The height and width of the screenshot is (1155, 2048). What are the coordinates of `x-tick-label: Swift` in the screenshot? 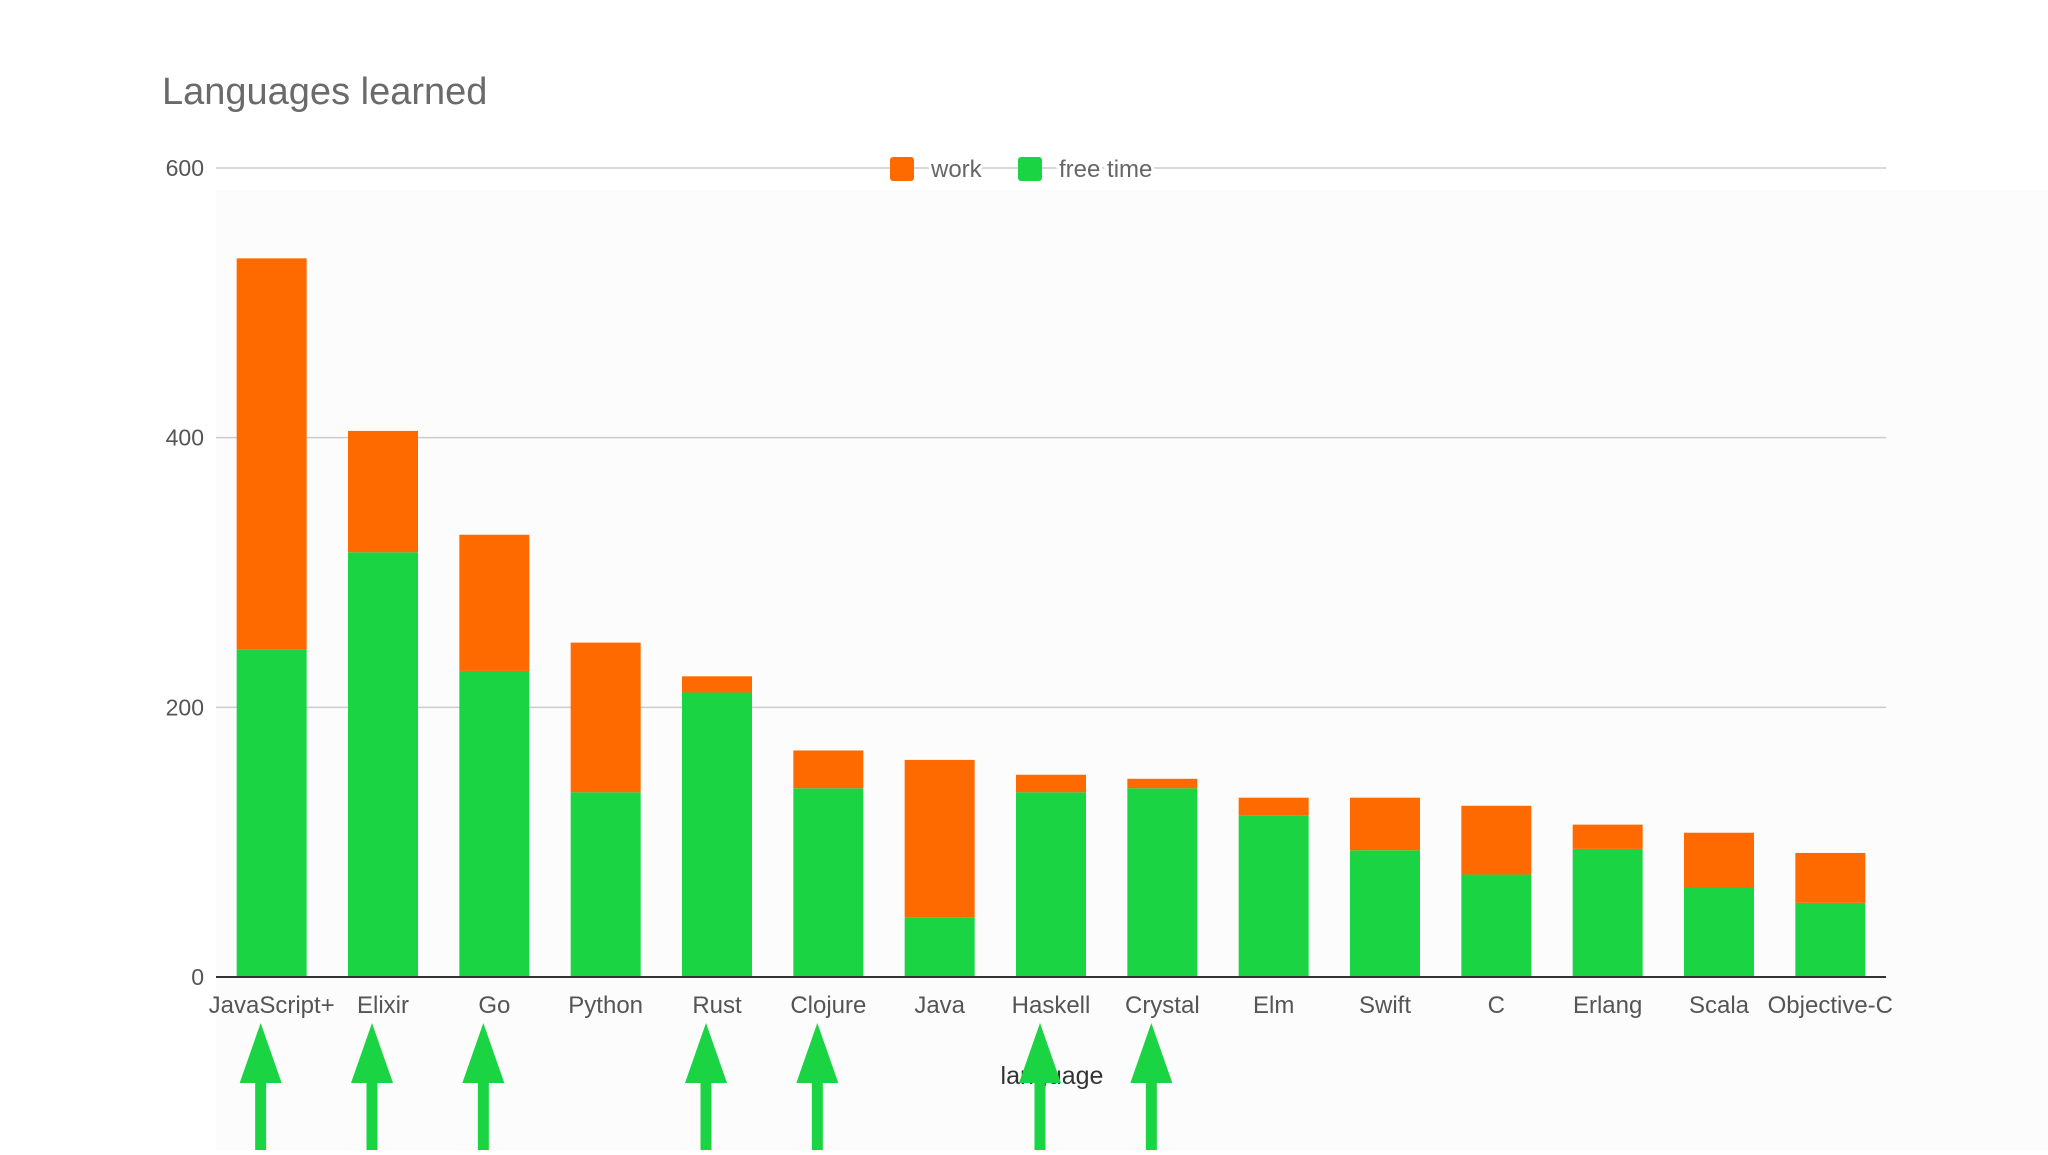 It's located at (1385, 1005).